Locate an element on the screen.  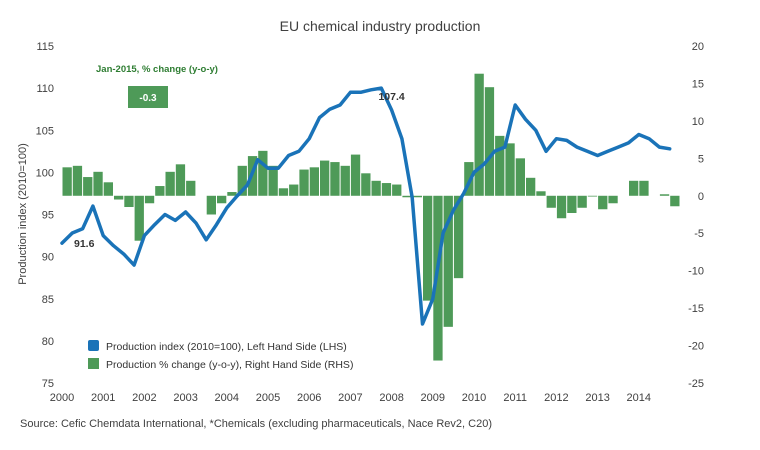
y-right-tick-label: -10 is located at coordinates (696, 272).